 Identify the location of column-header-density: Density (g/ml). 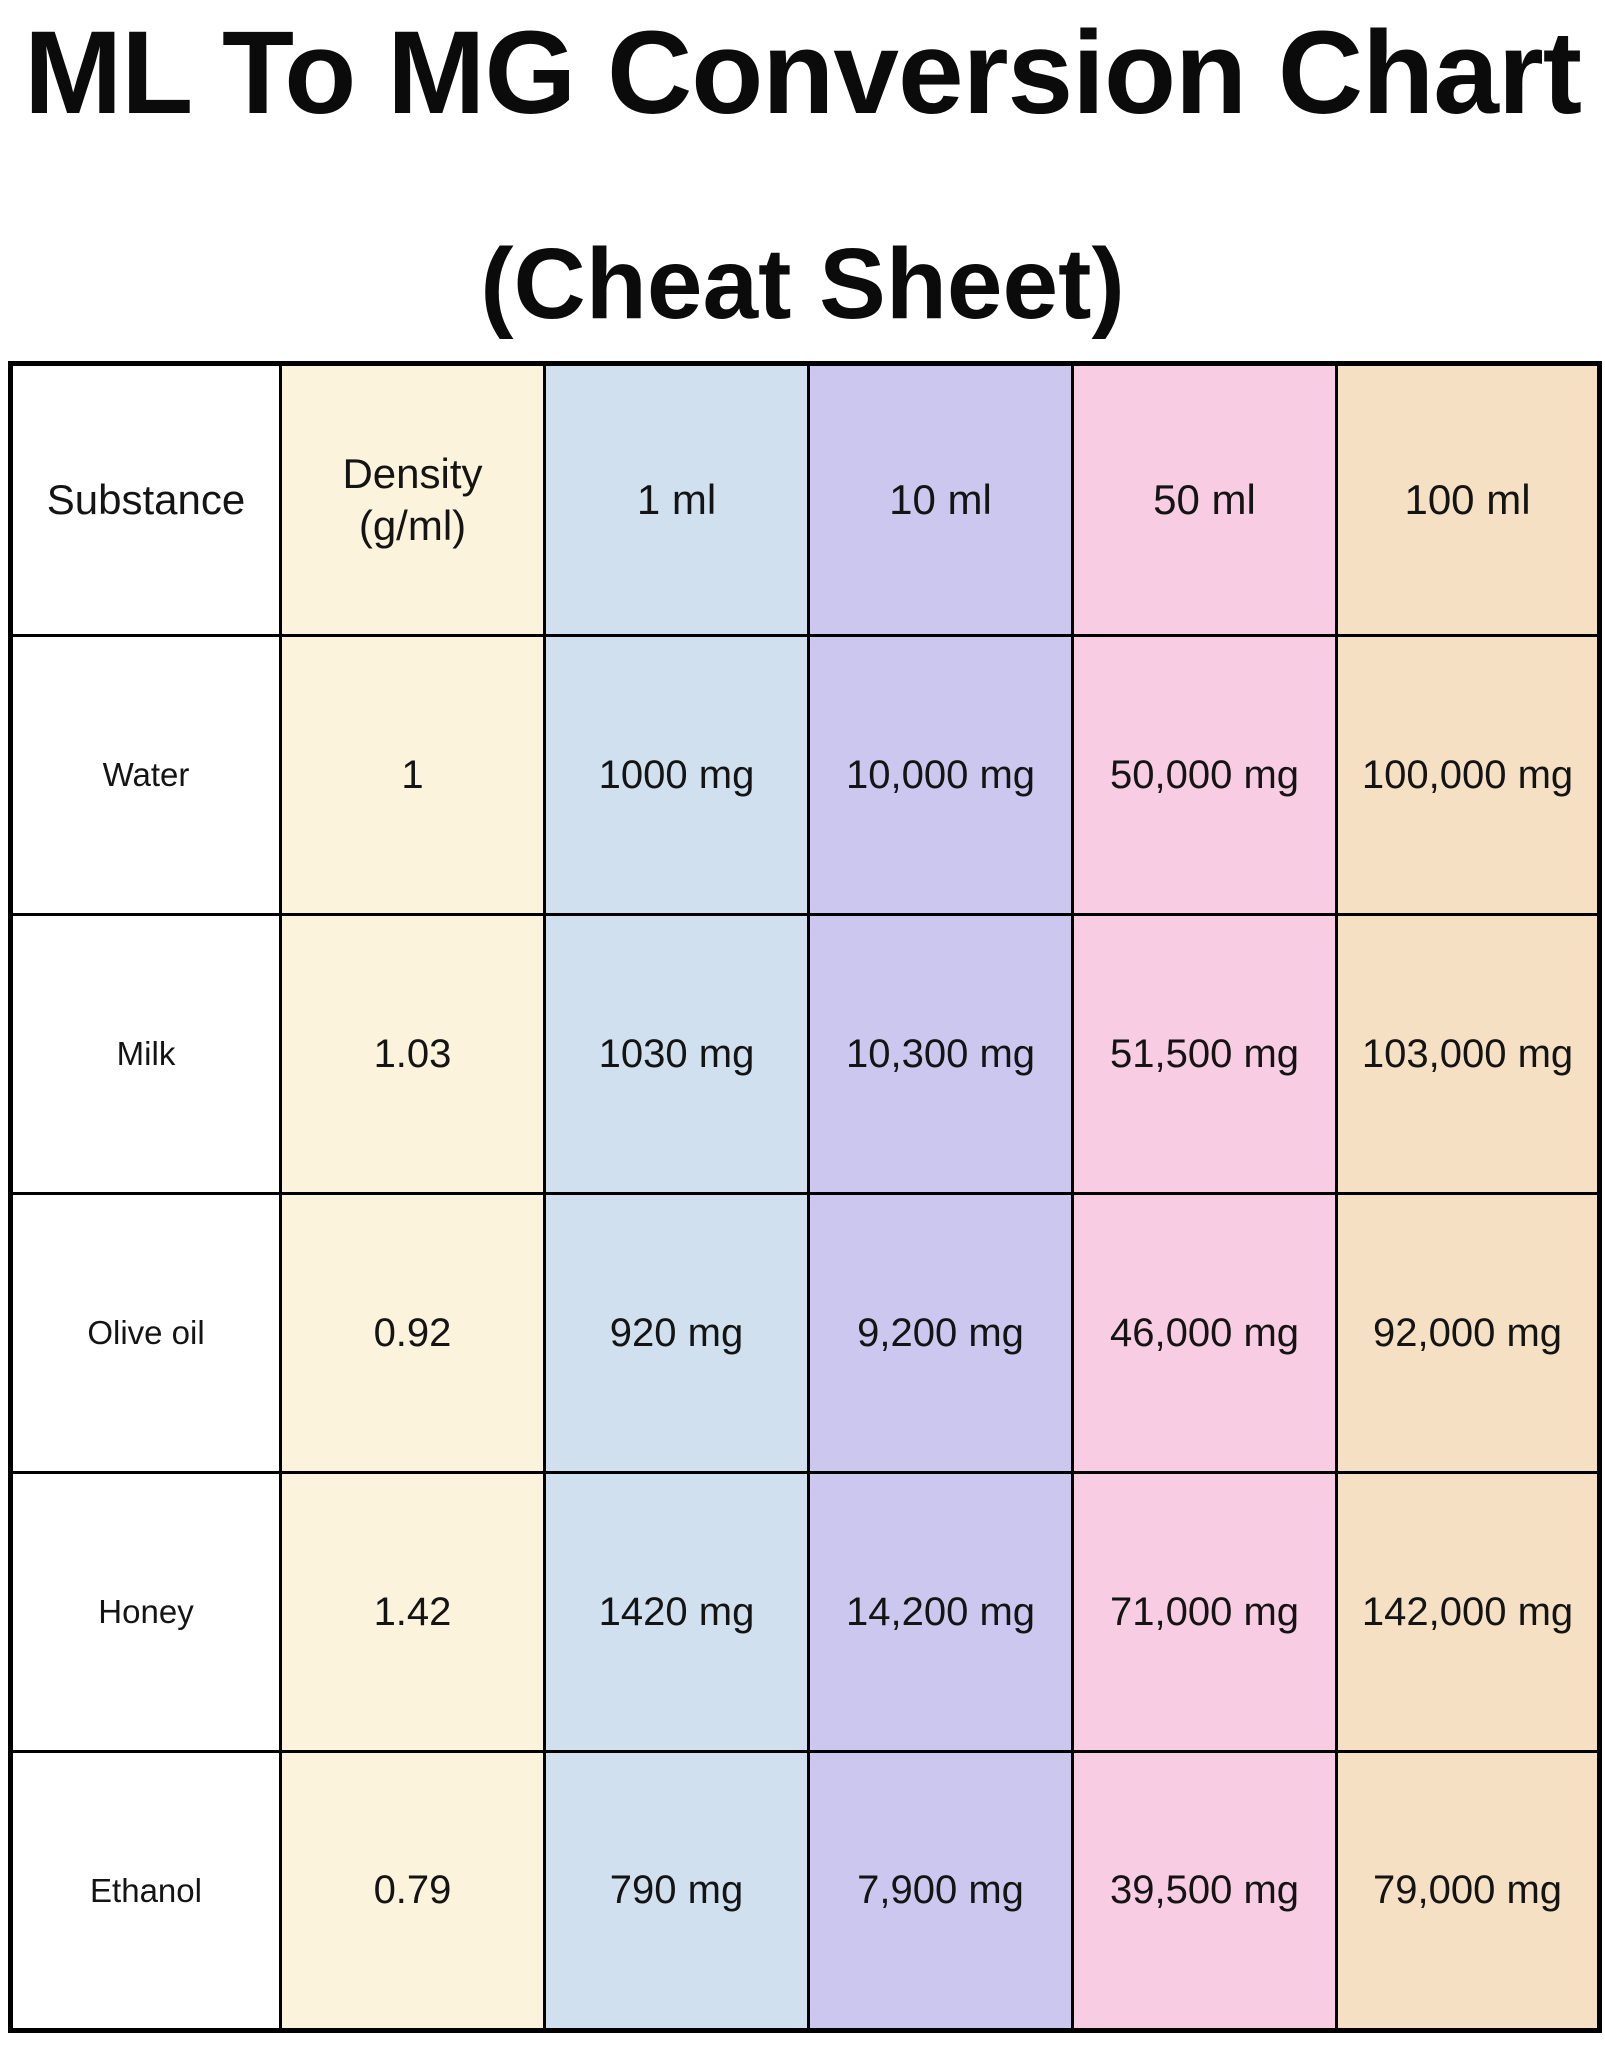
(412, 499).